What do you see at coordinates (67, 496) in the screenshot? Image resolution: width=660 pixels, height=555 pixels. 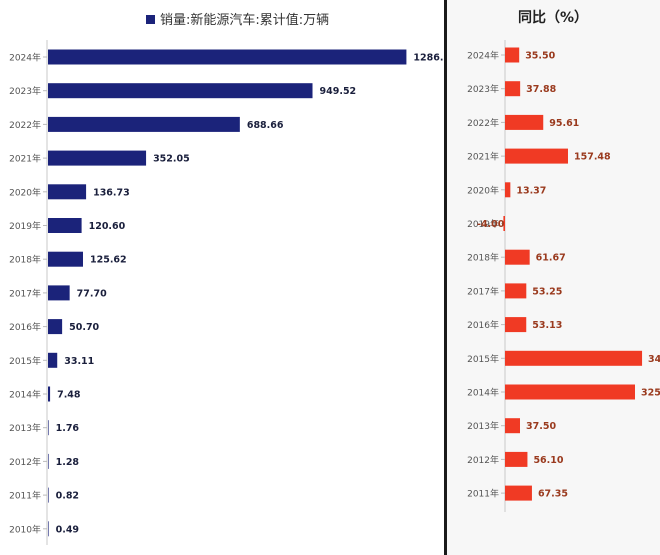 I see `sales-value-label: 0.82` at bounding box center [67, 496].